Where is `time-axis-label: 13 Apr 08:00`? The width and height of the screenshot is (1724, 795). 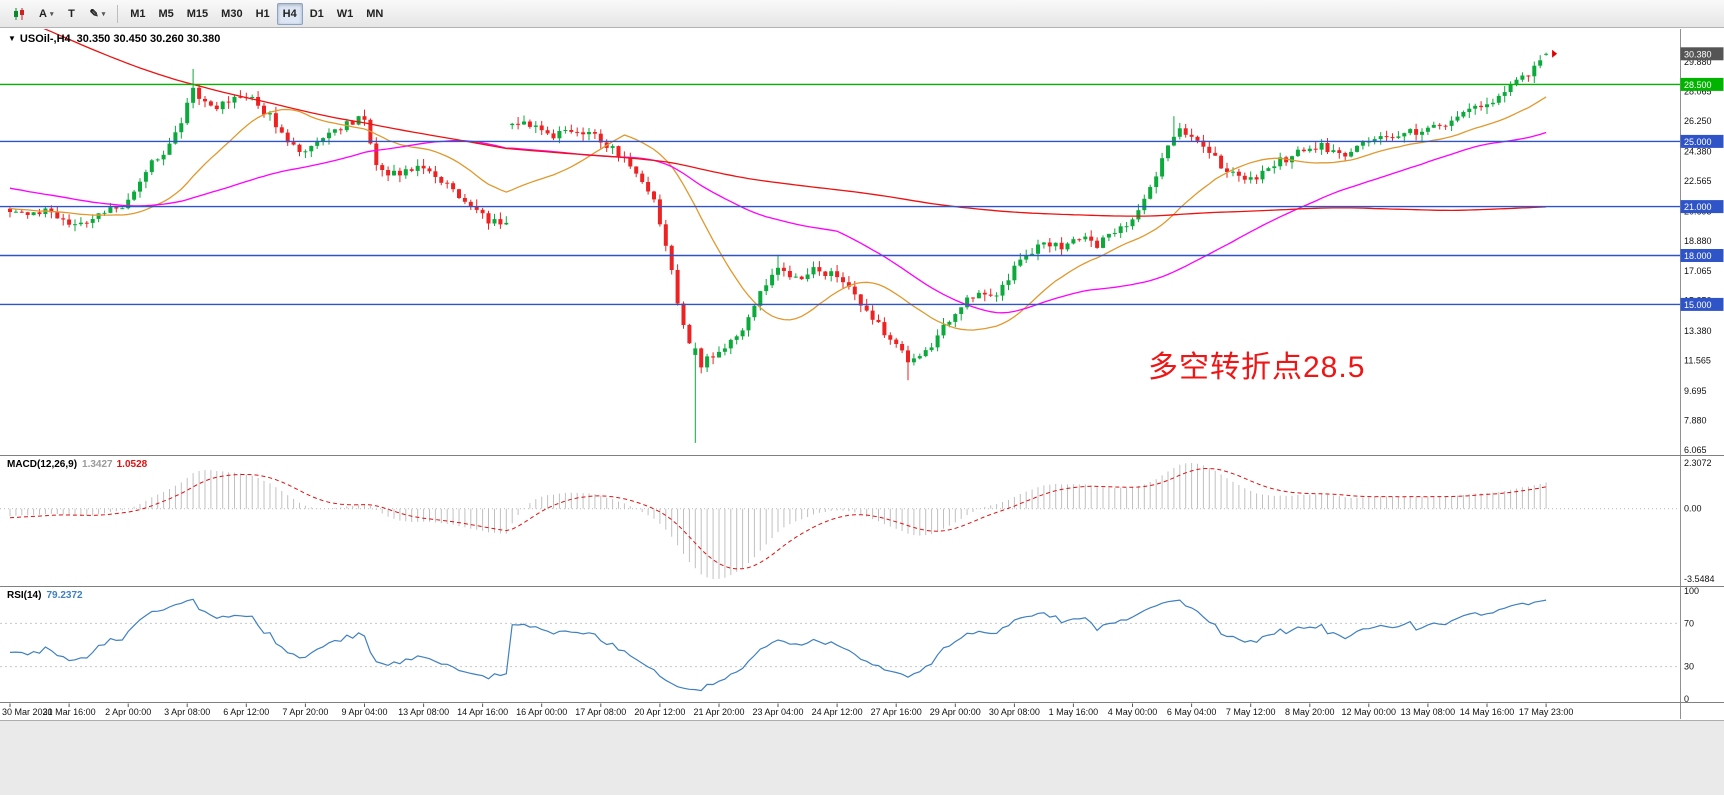
time-axis-label: 13 Apr 08:00 is located at coordinates (423, 712).